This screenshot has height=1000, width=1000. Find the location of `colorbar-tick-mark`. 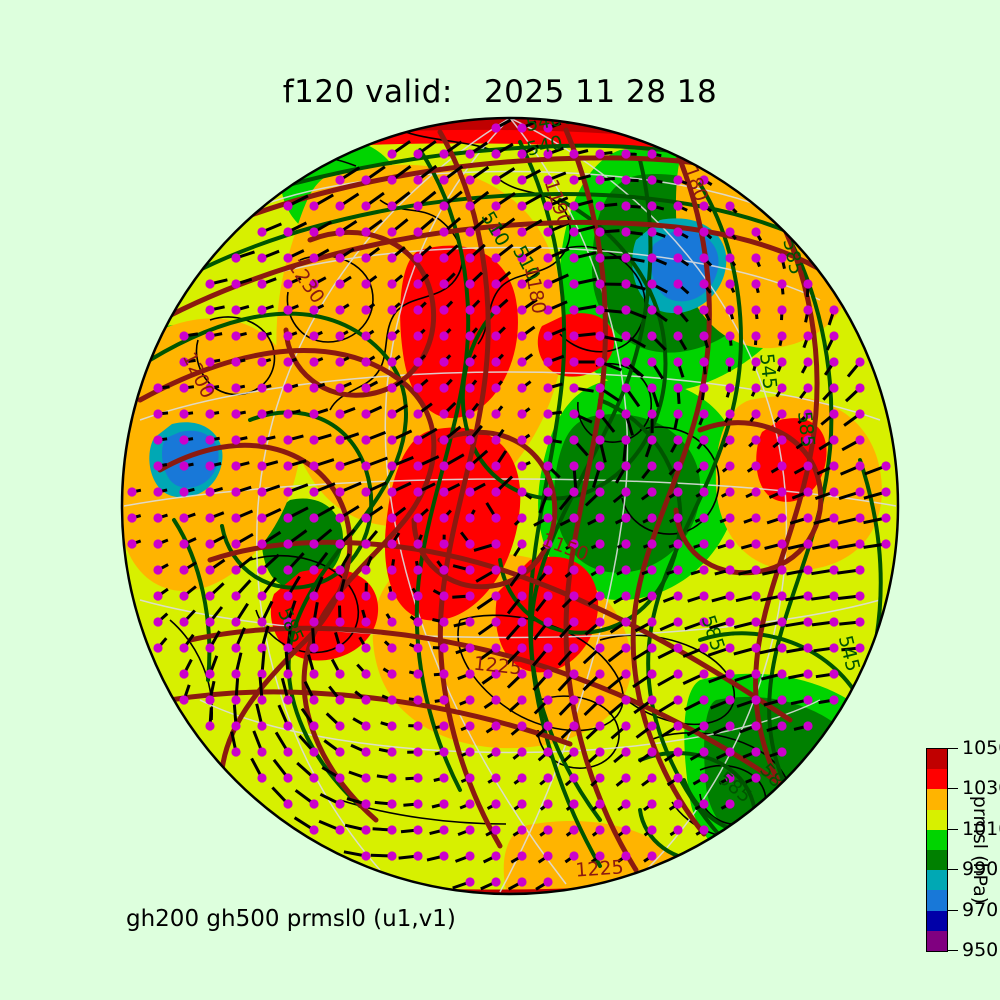

colorbar-tick-mark is located at coordinates (953, 748).